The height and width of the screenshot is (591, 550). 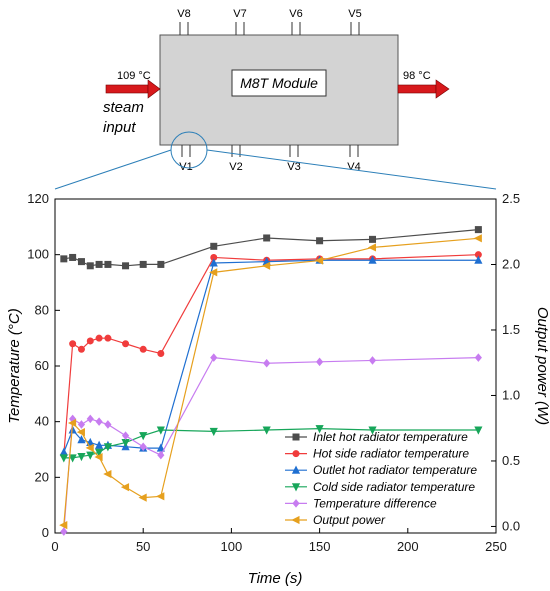 What do you see at coordinates (293, 167) in the screenshot?
I see `sensor-label: V3` at bounding box center [293, 167].